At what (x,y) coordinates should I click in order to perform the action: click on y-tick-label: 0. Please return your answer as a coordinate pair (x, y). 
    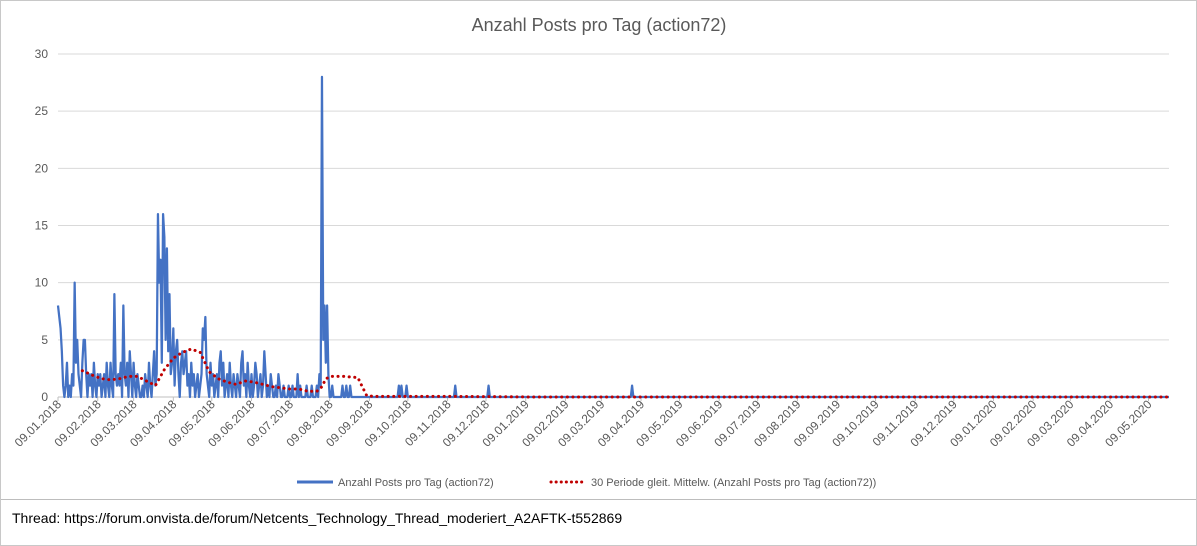
    Looking at the image, I should click on (44, 397).